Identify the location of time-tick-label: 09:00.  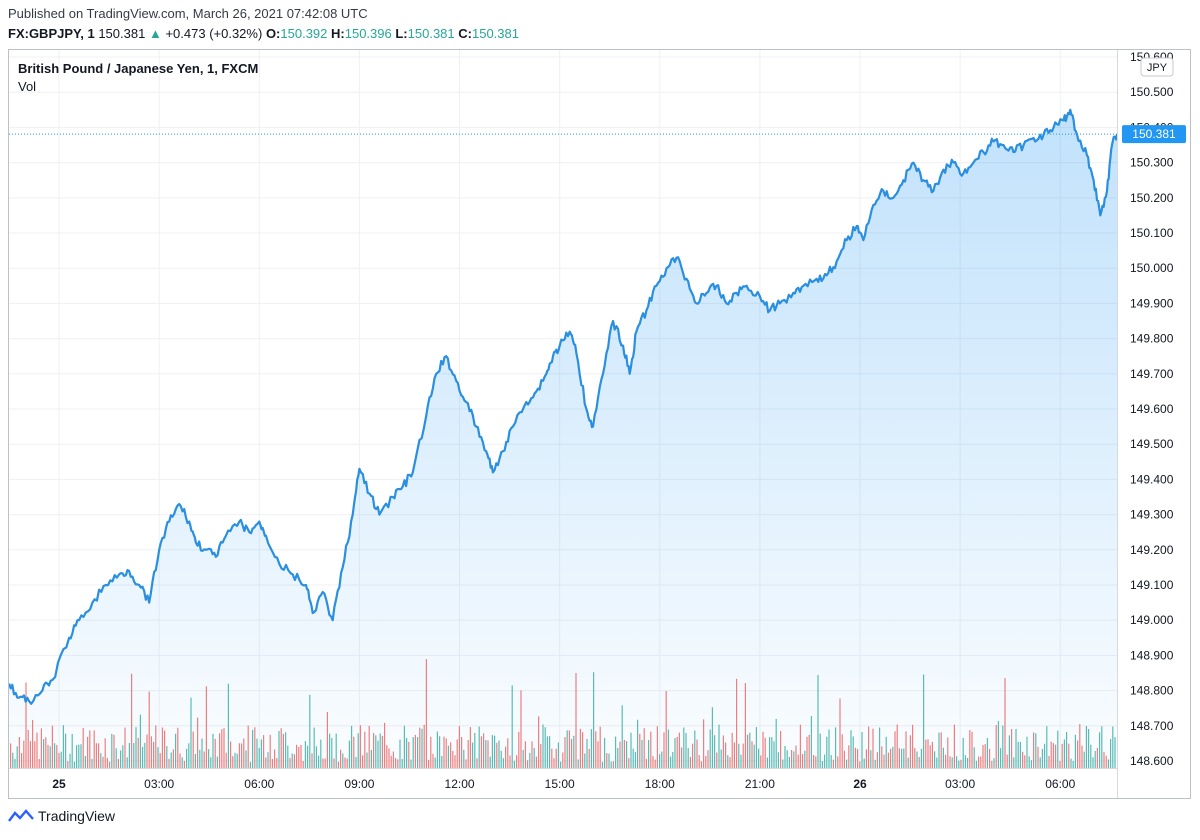
(359, 784).